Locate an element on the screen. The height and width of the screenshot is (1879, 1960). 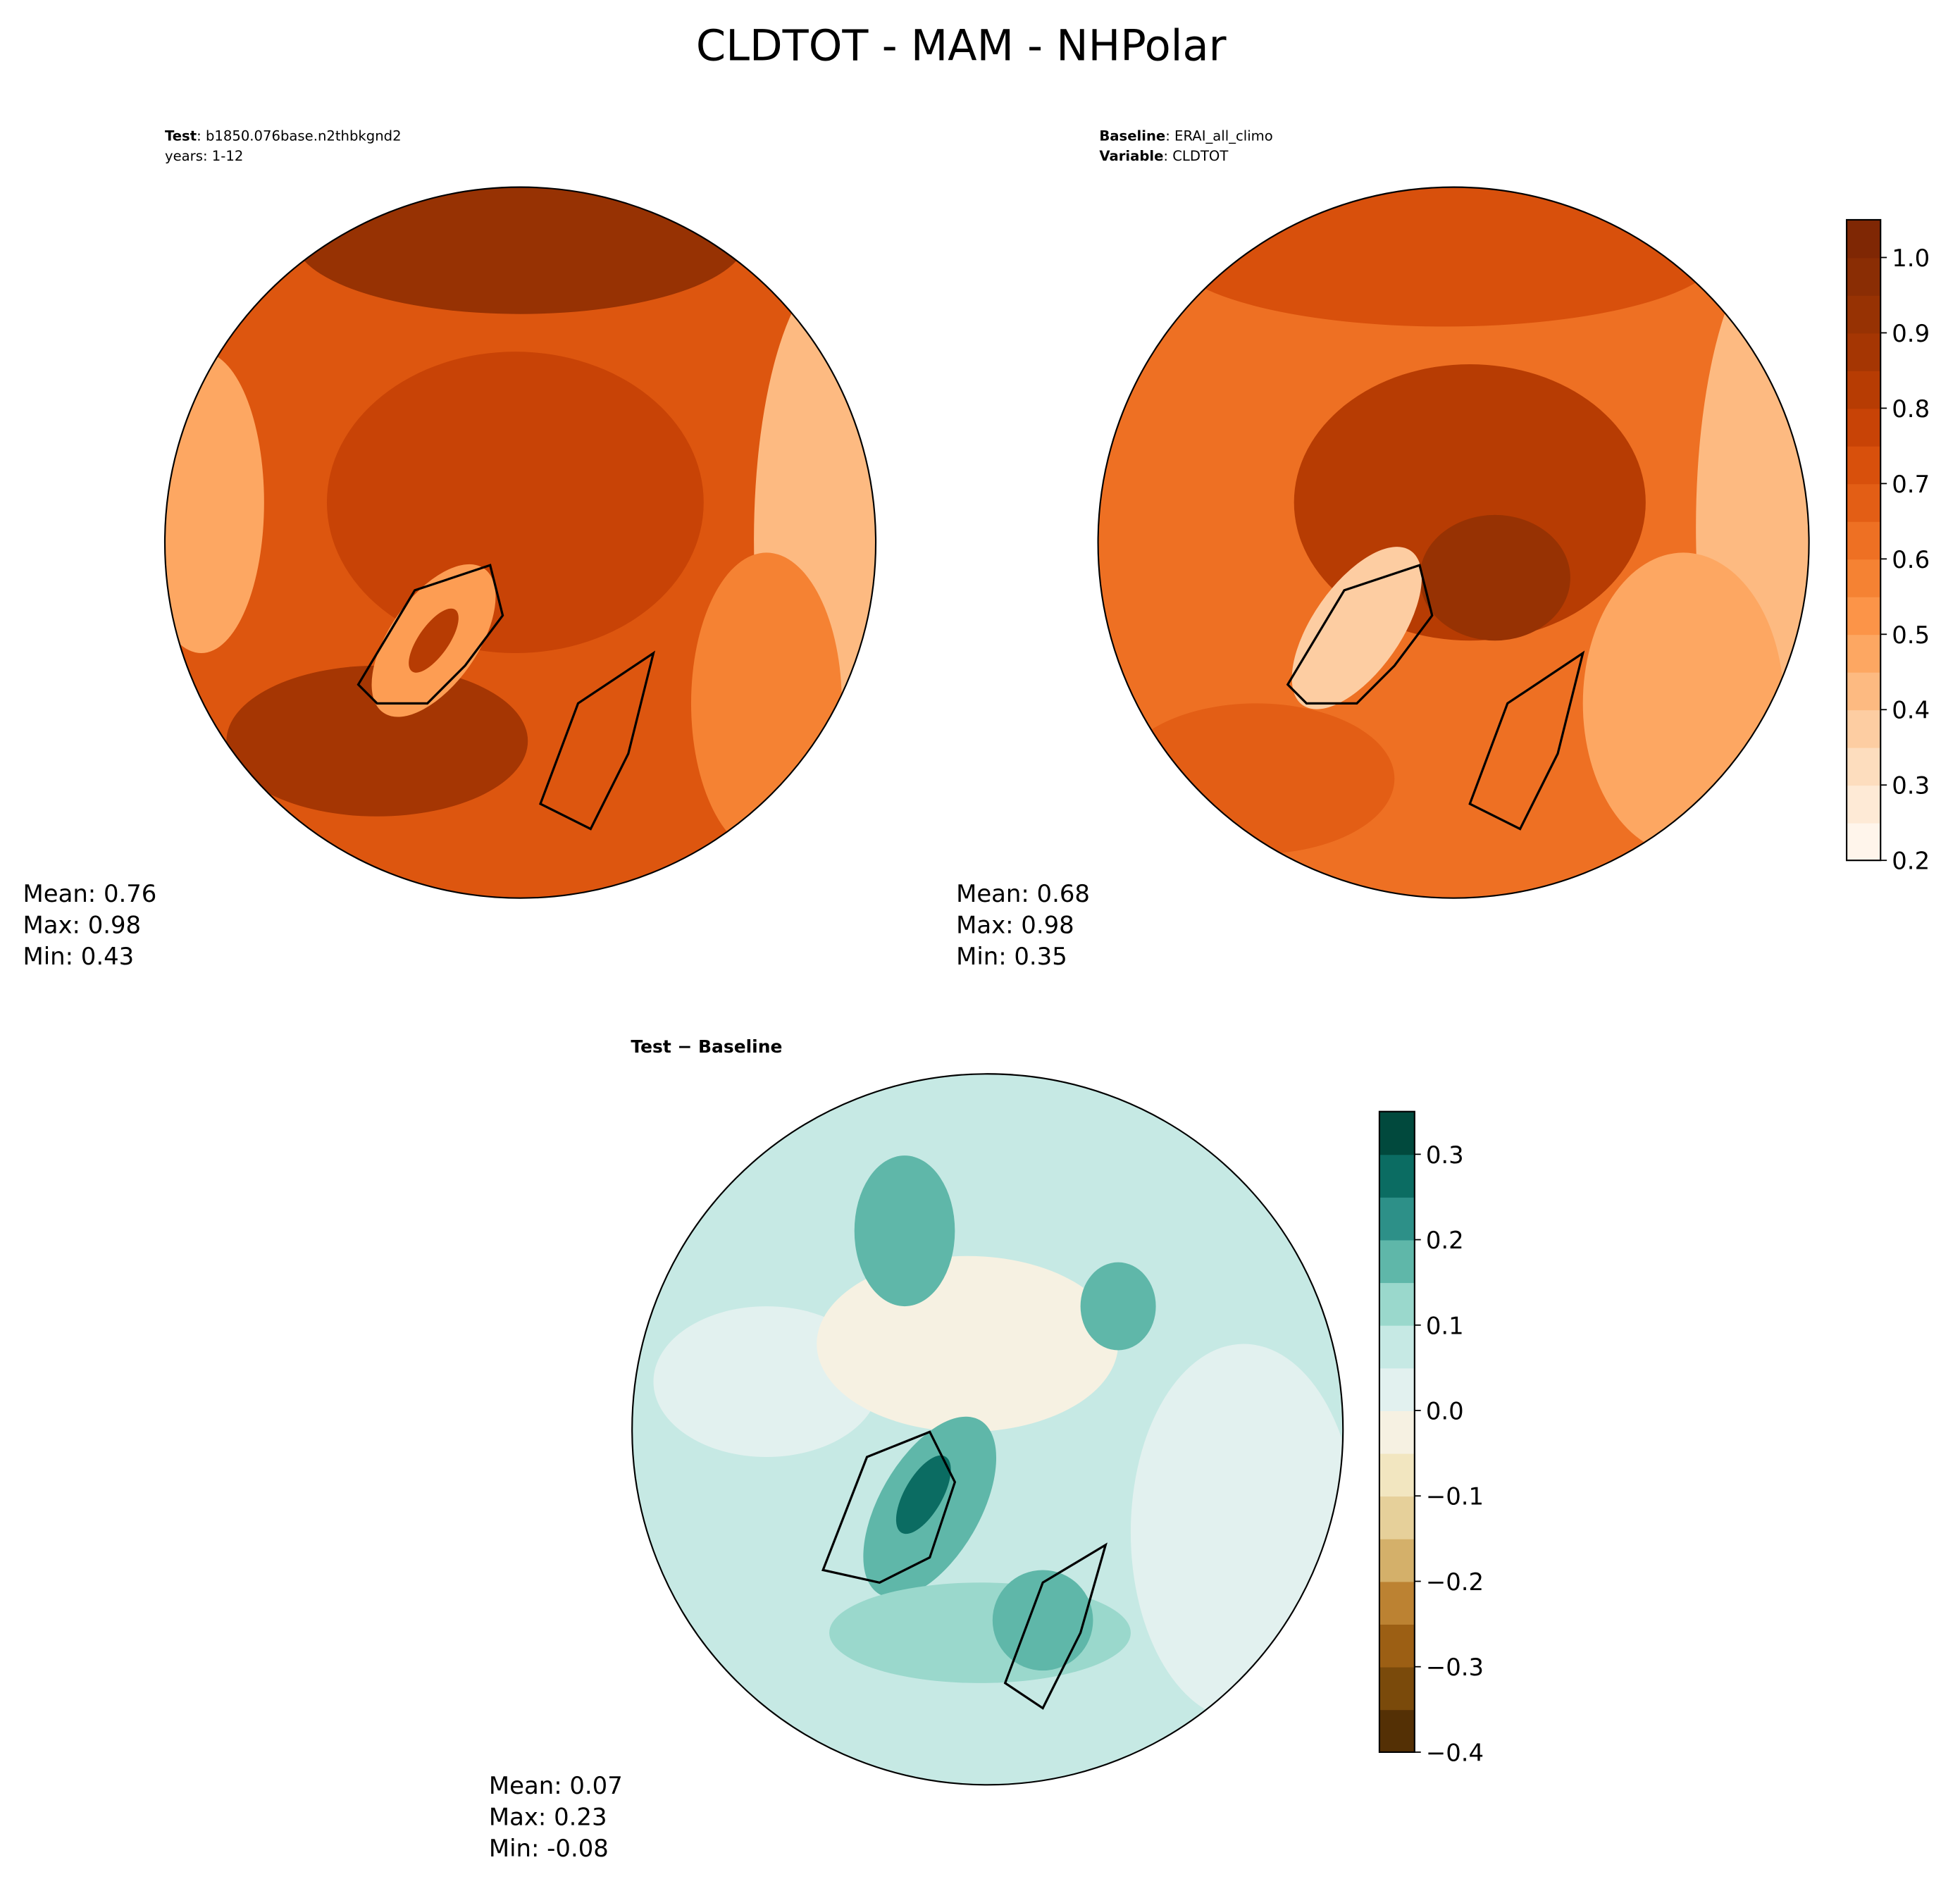
stat-text: Max: 0.23 is located at coordinates (548, 1817).